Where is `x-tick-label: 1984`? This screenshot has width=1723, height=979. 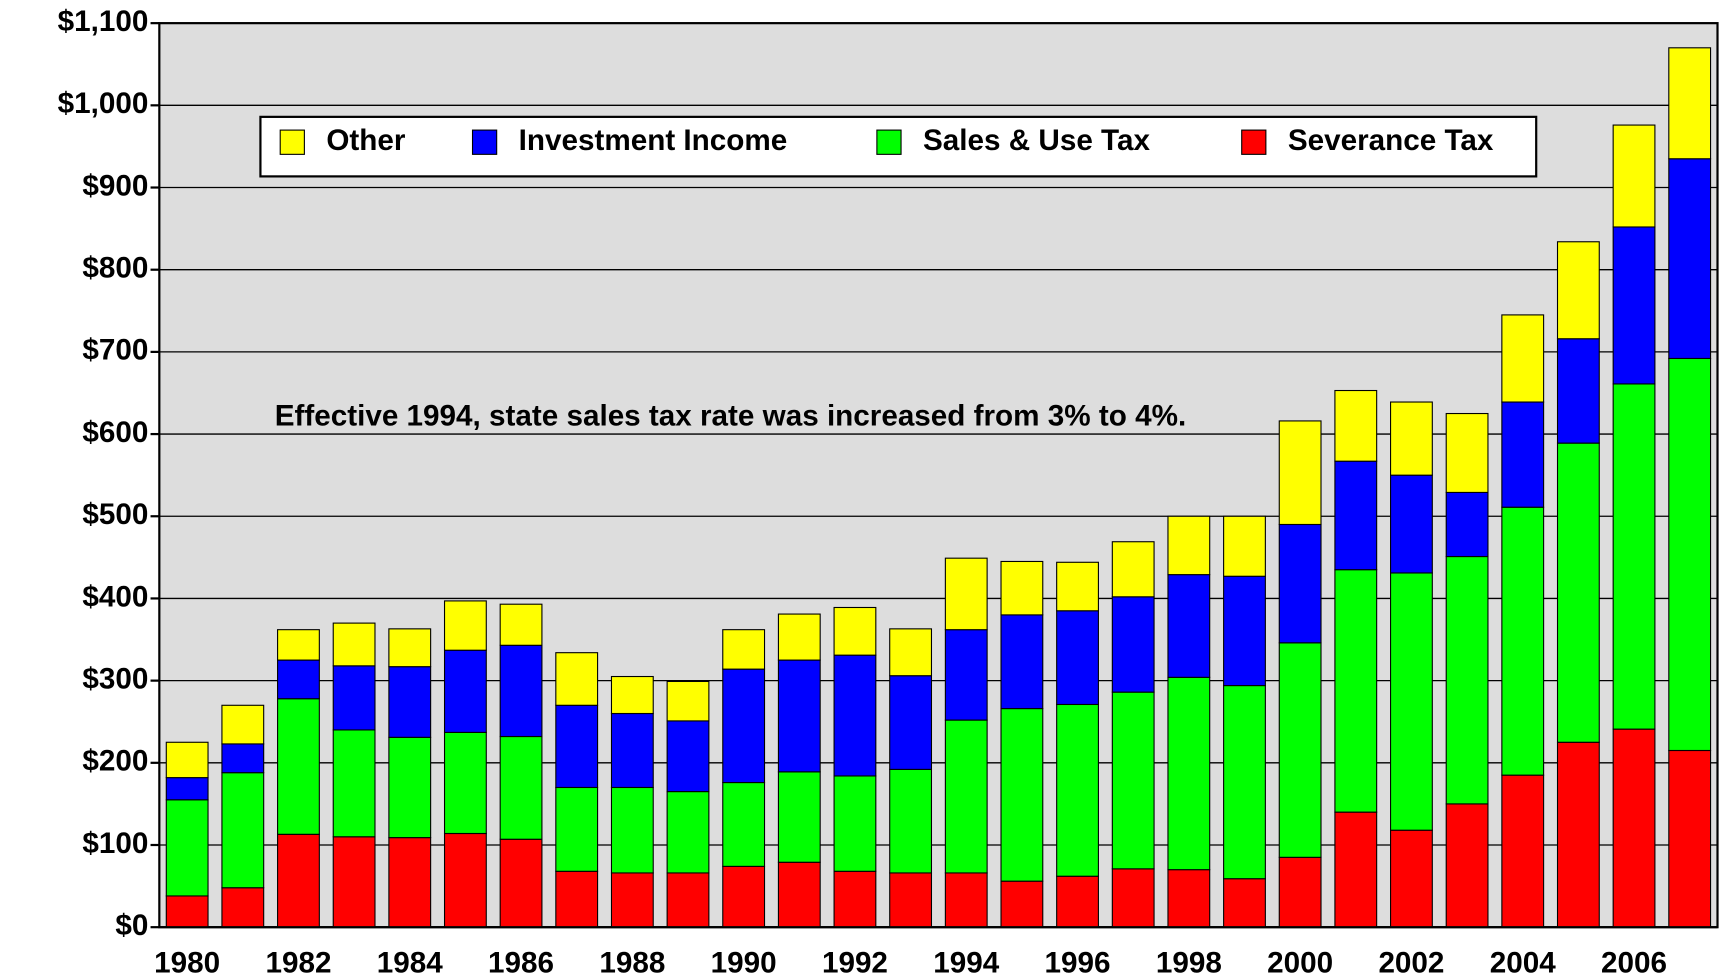 x-tick-label: 1984 is located at coordinates (410, 962).